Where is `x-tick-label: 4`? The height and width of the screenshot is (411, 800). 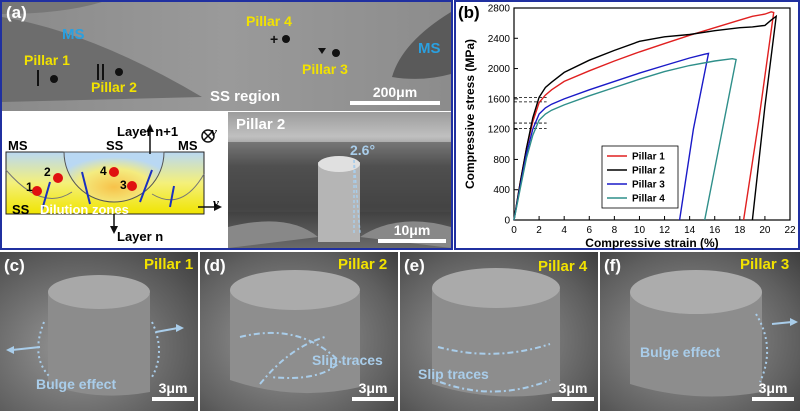 x-tick-label: 4 is located at coordinates (564, 230).